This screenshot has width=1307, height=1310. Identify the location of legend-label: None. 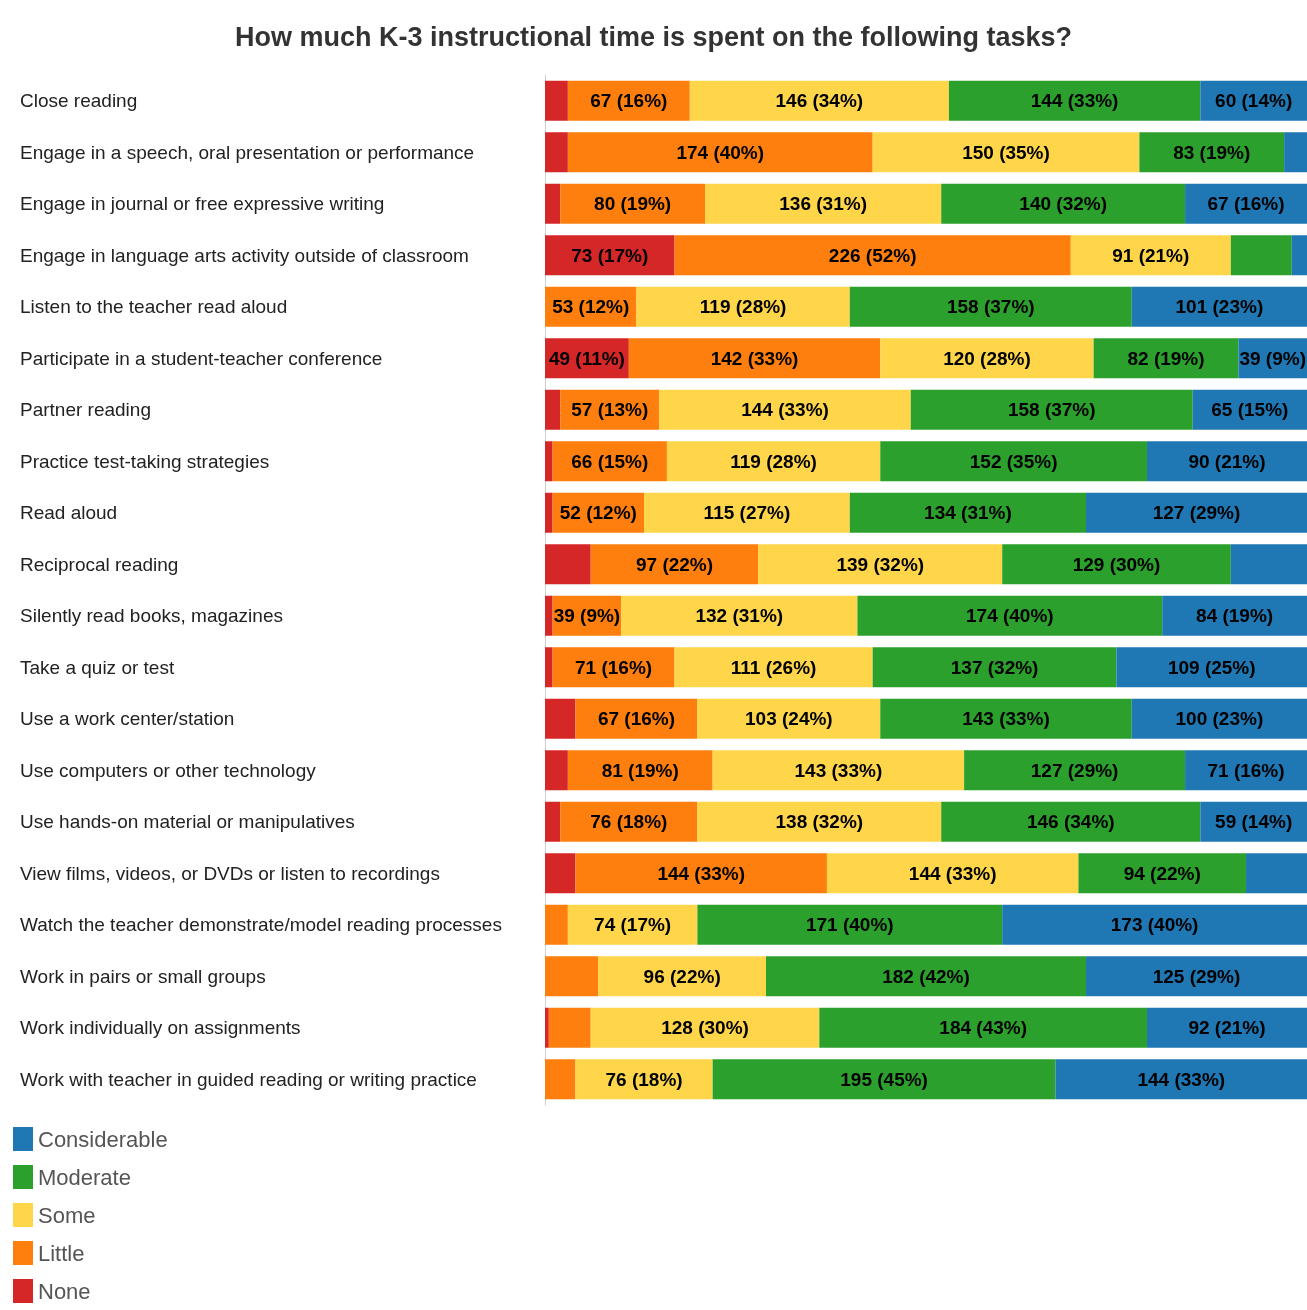
(64, 1291).